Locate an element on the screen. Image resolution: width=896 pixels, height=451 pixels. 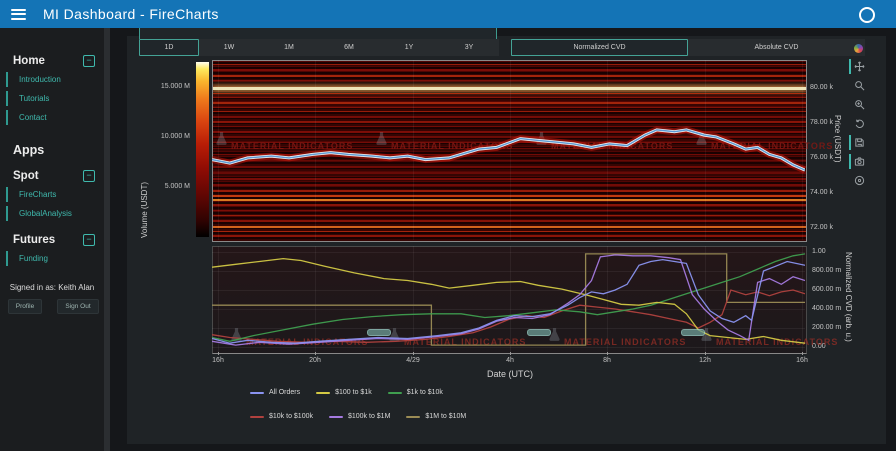
marker-pill is located at coordinates (379, 332).